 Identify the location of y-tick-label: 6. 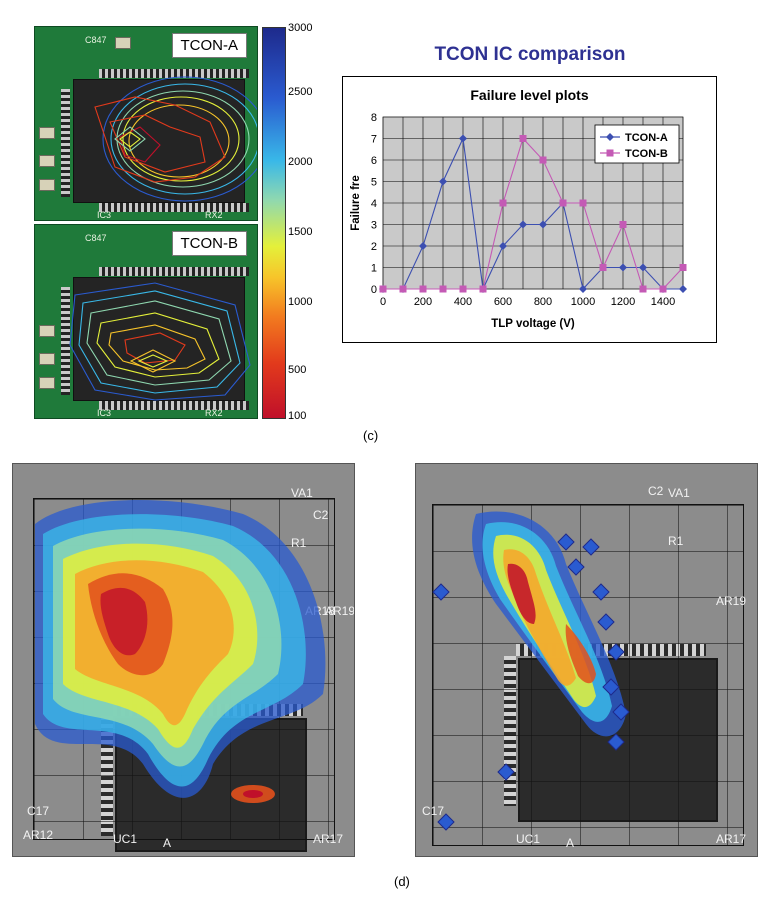
(374, 161).